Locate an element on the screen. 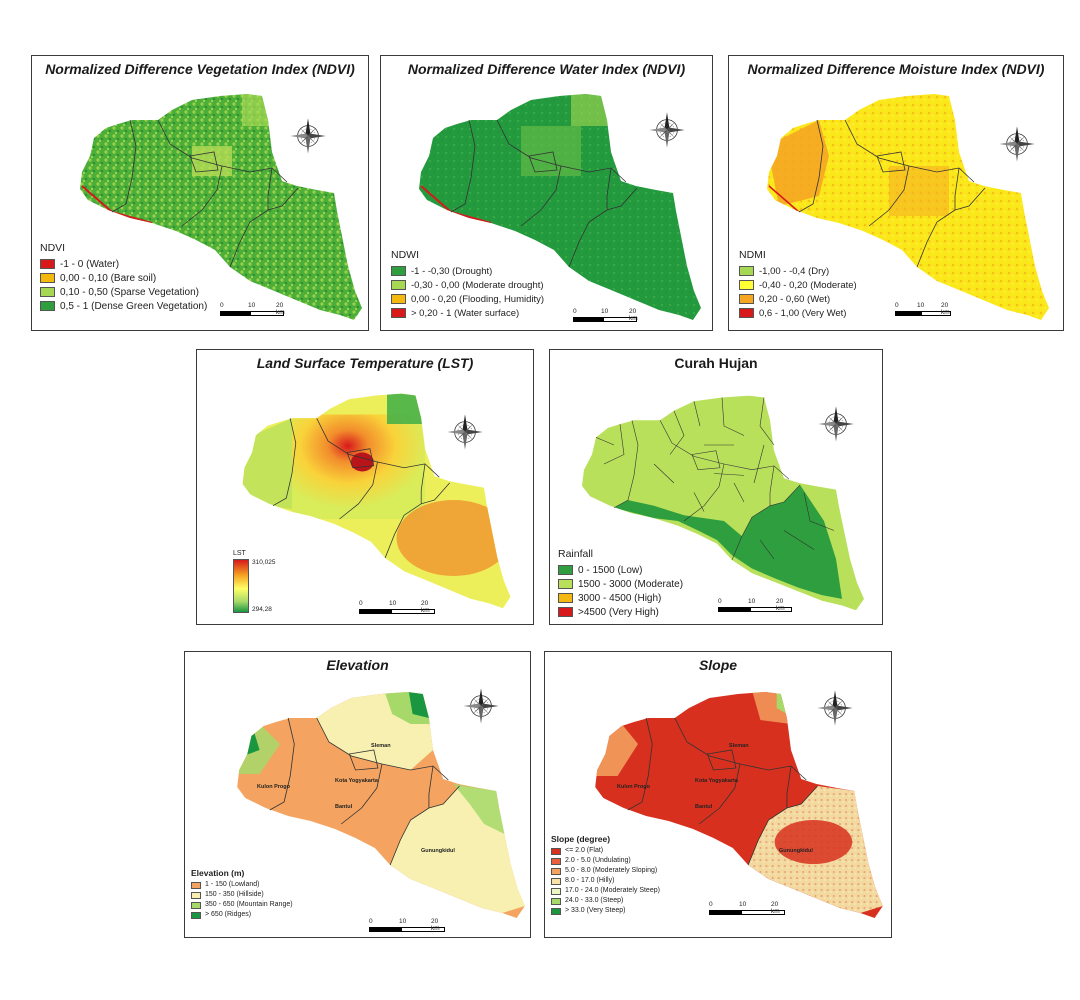 This screenshot has height=1000, width=1080. legend-item: 0,5 - 1 (Dense Green Vegetation) is located at coordinates (123, 306).